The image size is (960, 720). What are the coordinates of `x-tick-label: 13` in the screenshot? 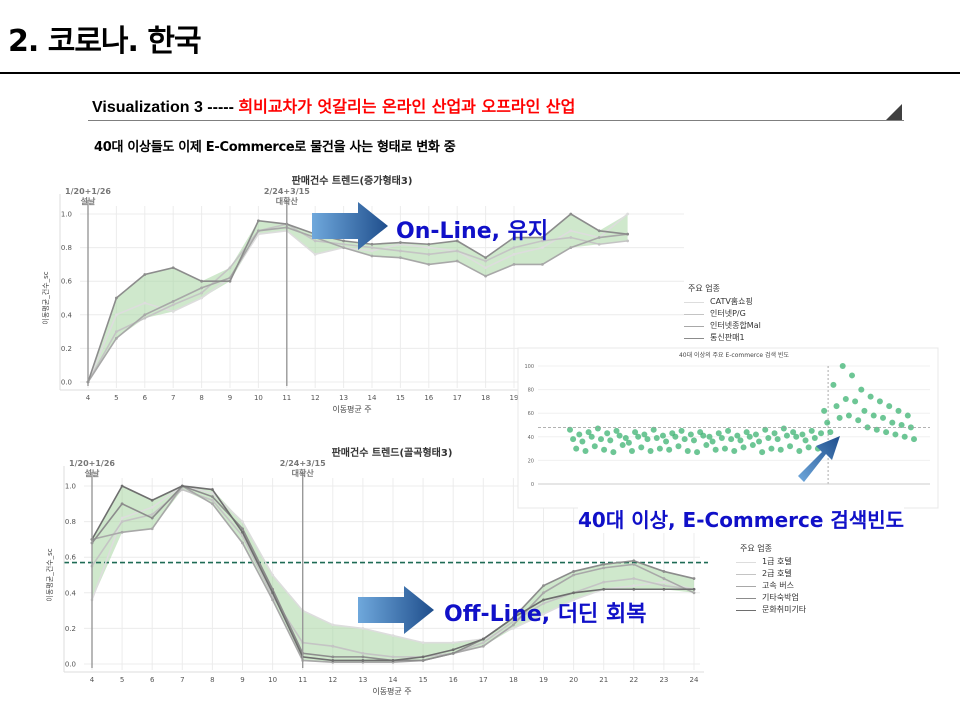 It's located at (343, 398).